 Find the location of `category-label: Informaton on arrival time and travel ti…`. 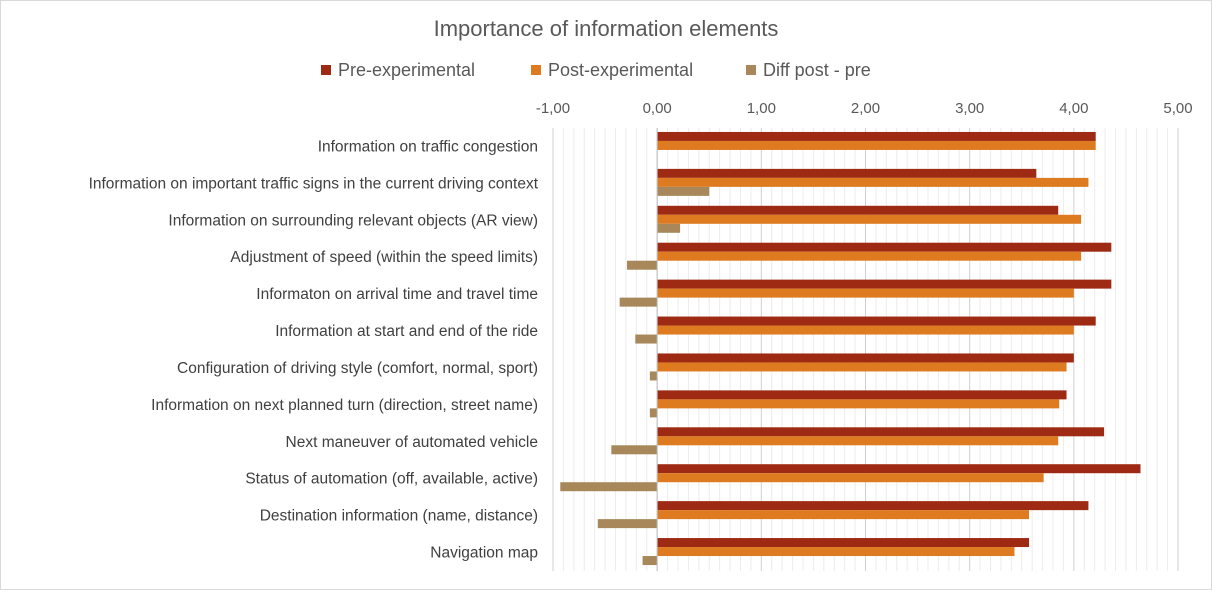

category-label: Informaton on arrival time and travel ti… is located at coordinates (397, 294).